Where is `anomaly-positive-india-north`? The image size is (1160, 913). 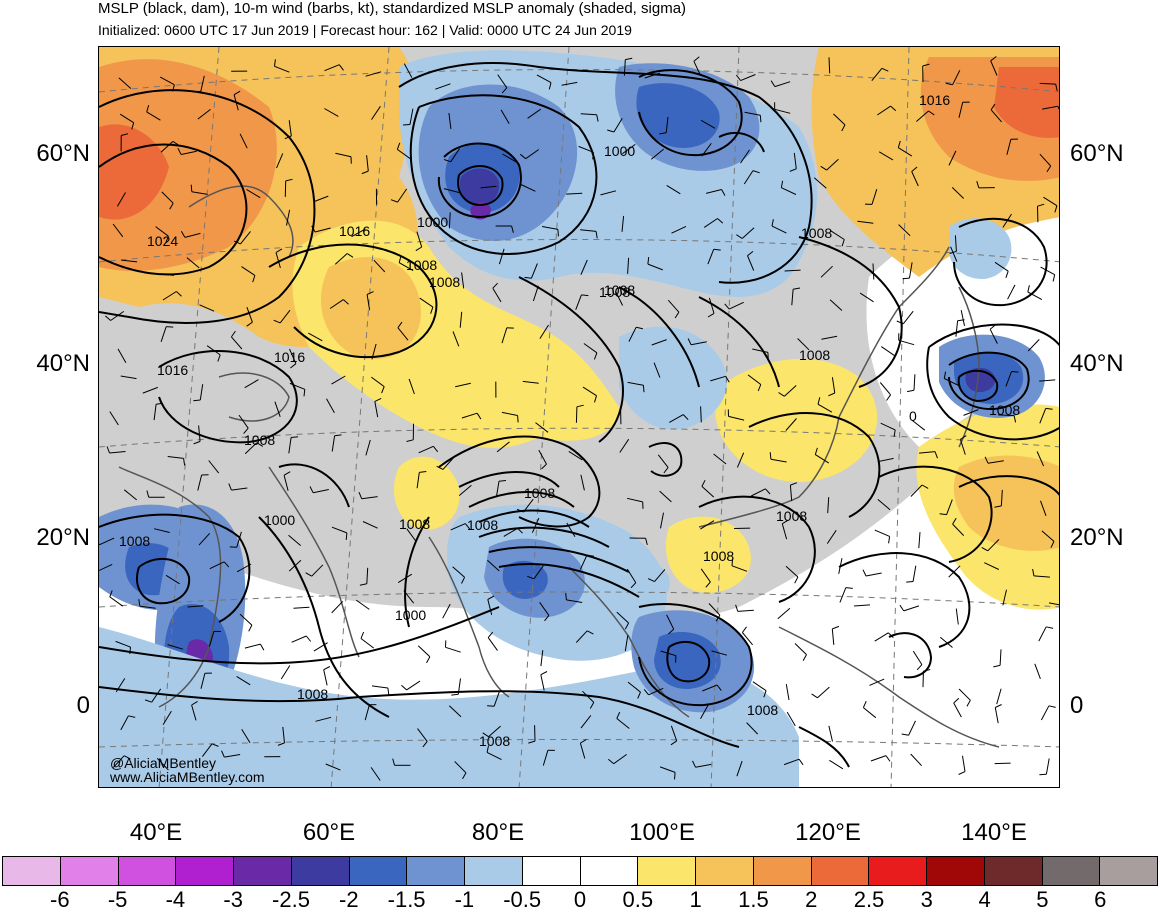
anomaly-positive-india-north is located at coordinates (427, 493).